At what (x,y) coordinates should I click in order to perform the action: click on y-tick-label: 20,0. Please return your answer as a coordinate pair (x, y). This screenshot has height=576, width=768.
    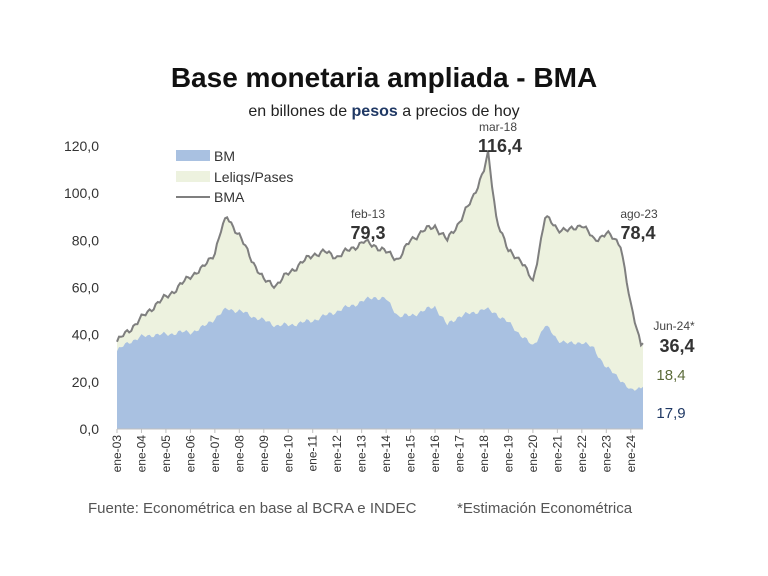
    Looking at the image, I should click on (85, 382).